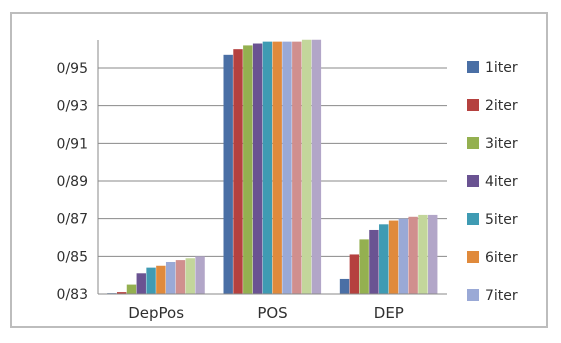 The height and width of the screenshot is (343, 561). I want to click on bar-DEP-6iter, so click(393, 257).